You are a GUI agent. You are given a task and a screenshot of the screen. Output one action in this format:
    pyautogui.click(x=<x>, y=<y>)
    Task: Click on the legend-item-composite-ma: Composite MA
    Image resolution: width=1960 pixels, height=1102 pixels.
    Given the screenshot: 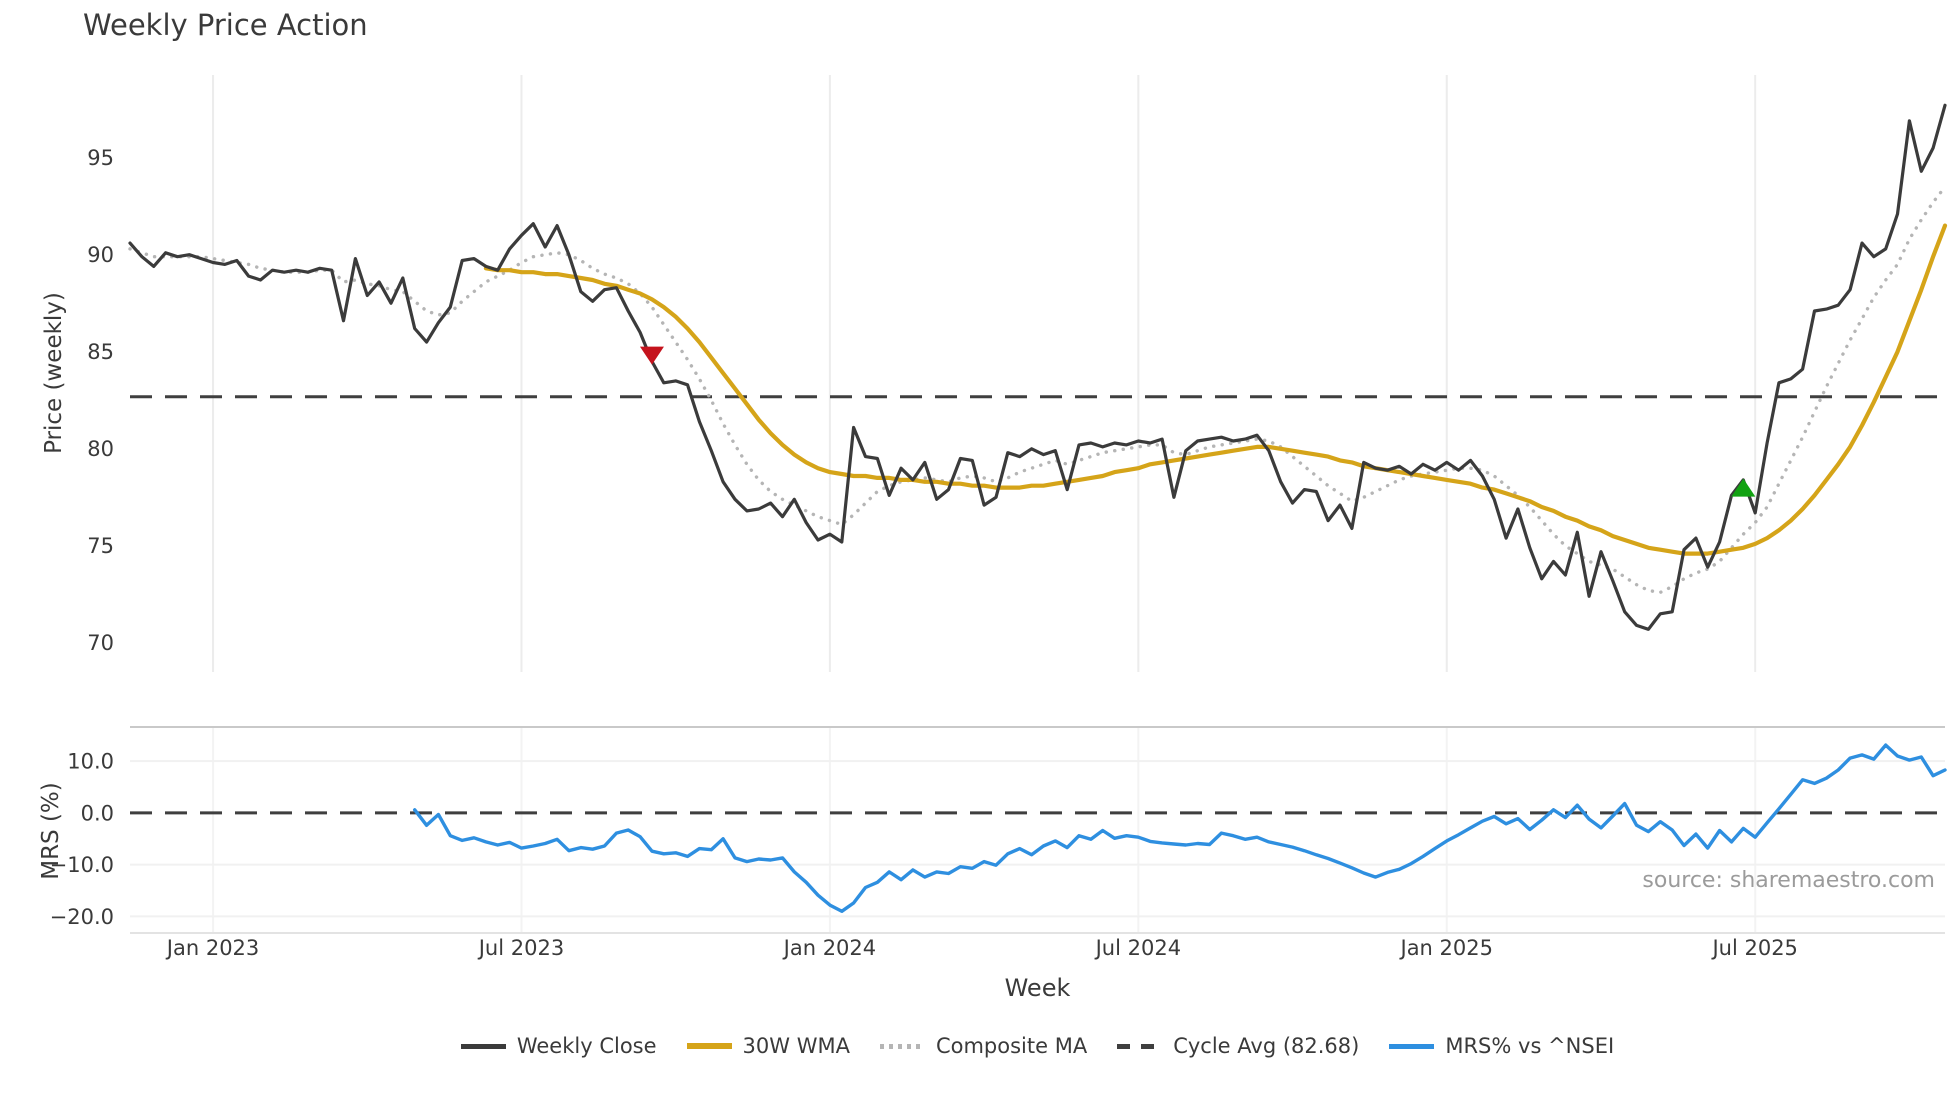 What is the action you would take?
    pyautogui.click(x=983, y=1046)
    